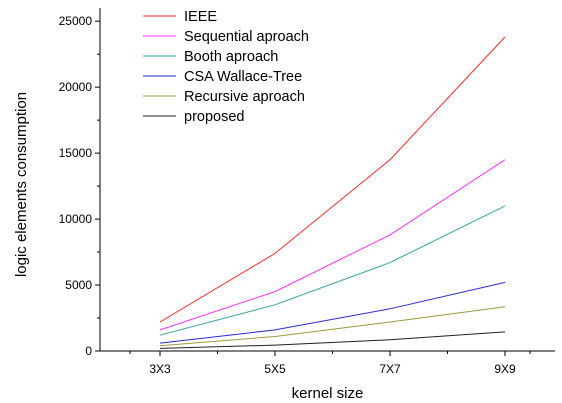 This screenshot has height=403, width=562. I want to click on x-tick-label: 5X5, so click(275, 369).